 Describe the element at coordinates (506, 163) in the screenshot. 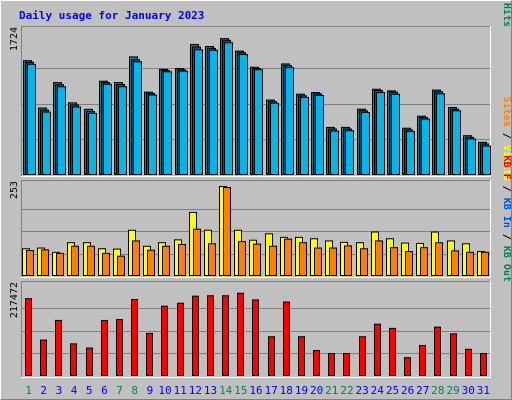

I see `legend-entry-2: Visits` at that location.